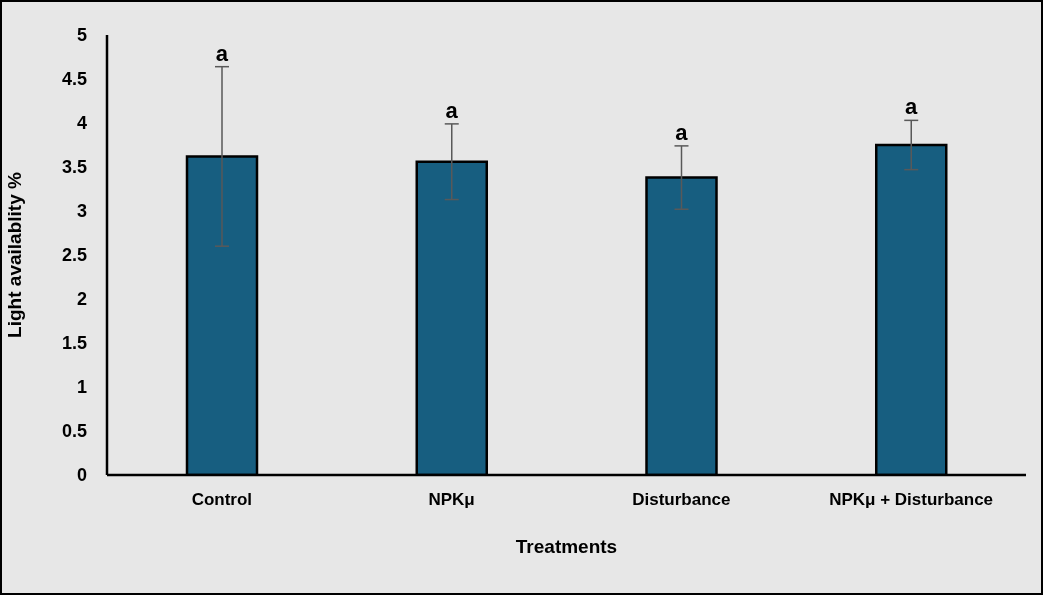  Describe the element at coordinates (74, 167) in the screenshot. I see `y-tick-label: 3.5` at that location.